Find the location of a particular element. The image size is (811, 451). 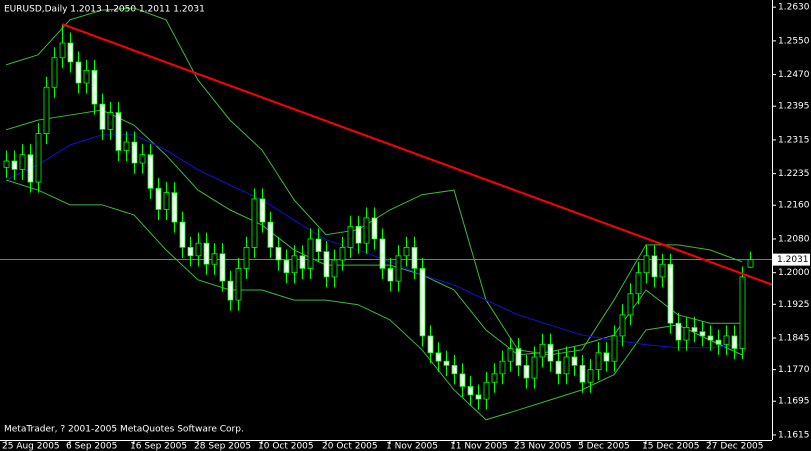

x-tick-label: 23 Nov 2005 is located at coordinates (543, 446).